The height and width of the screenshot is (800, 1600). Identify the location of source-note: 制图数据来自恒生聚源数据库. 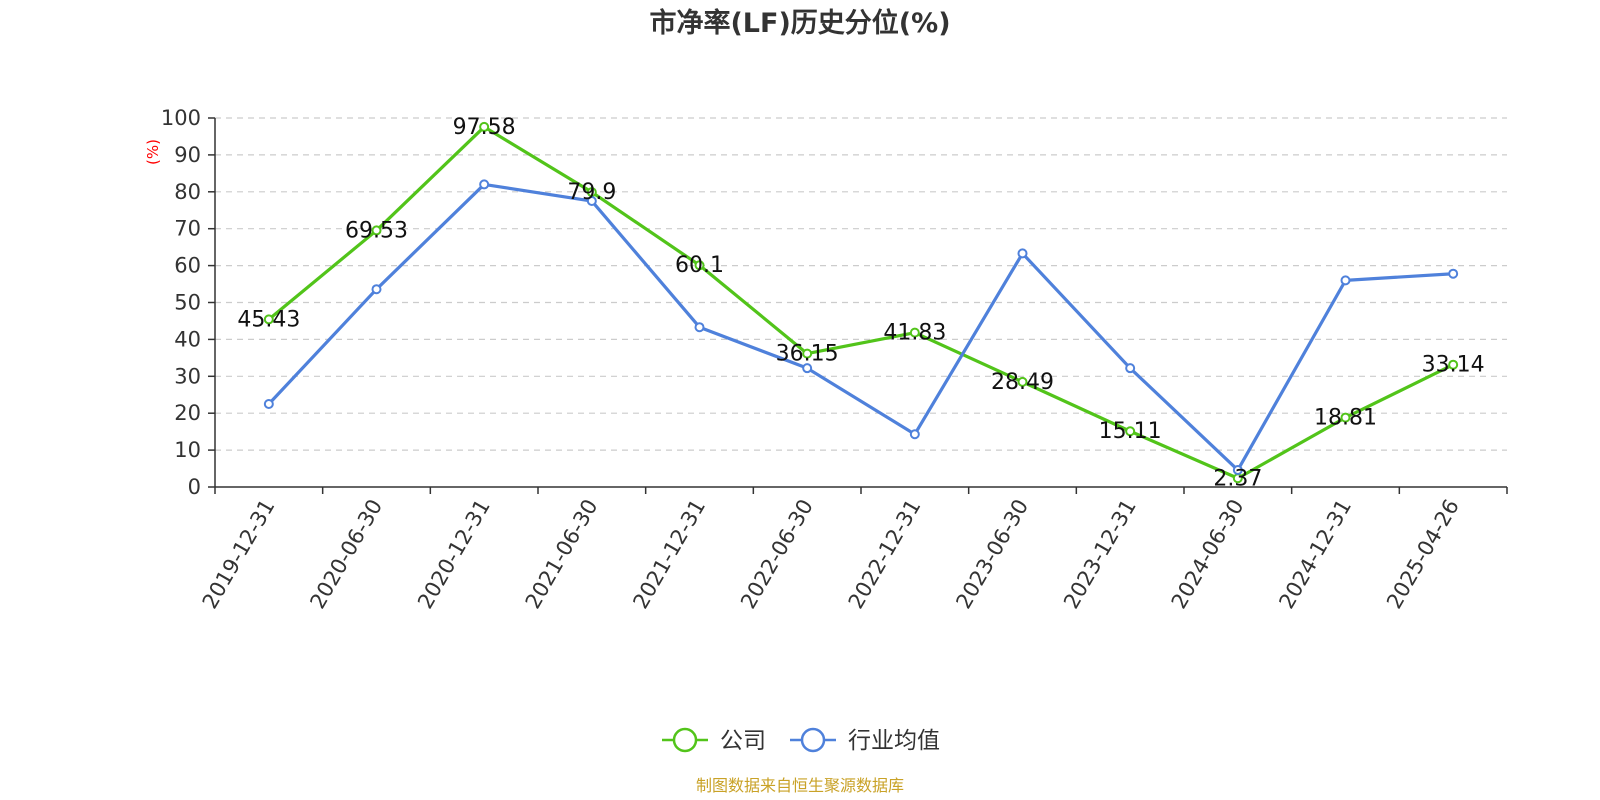
(800, 785).